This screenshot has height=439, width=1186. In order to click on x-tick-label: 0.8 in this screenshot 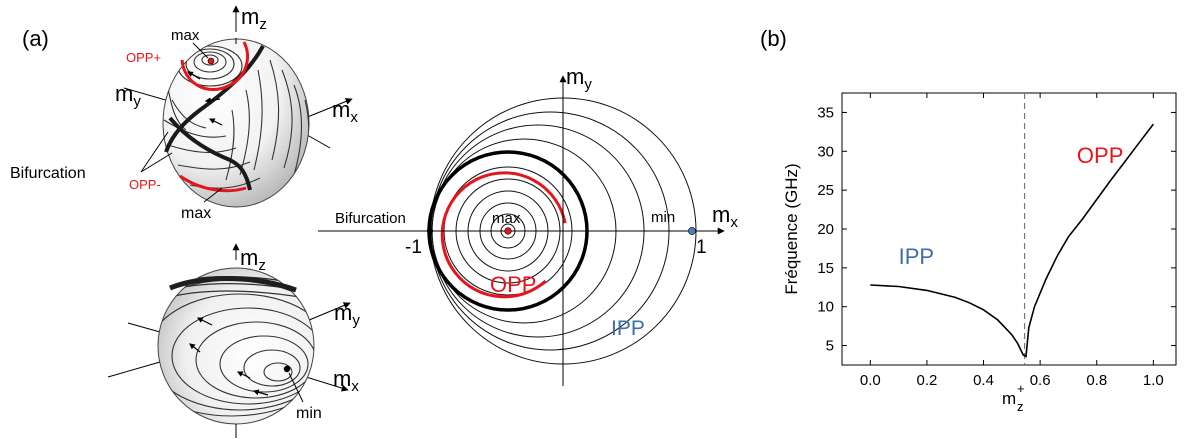, I will do `click(1096, 380)`.